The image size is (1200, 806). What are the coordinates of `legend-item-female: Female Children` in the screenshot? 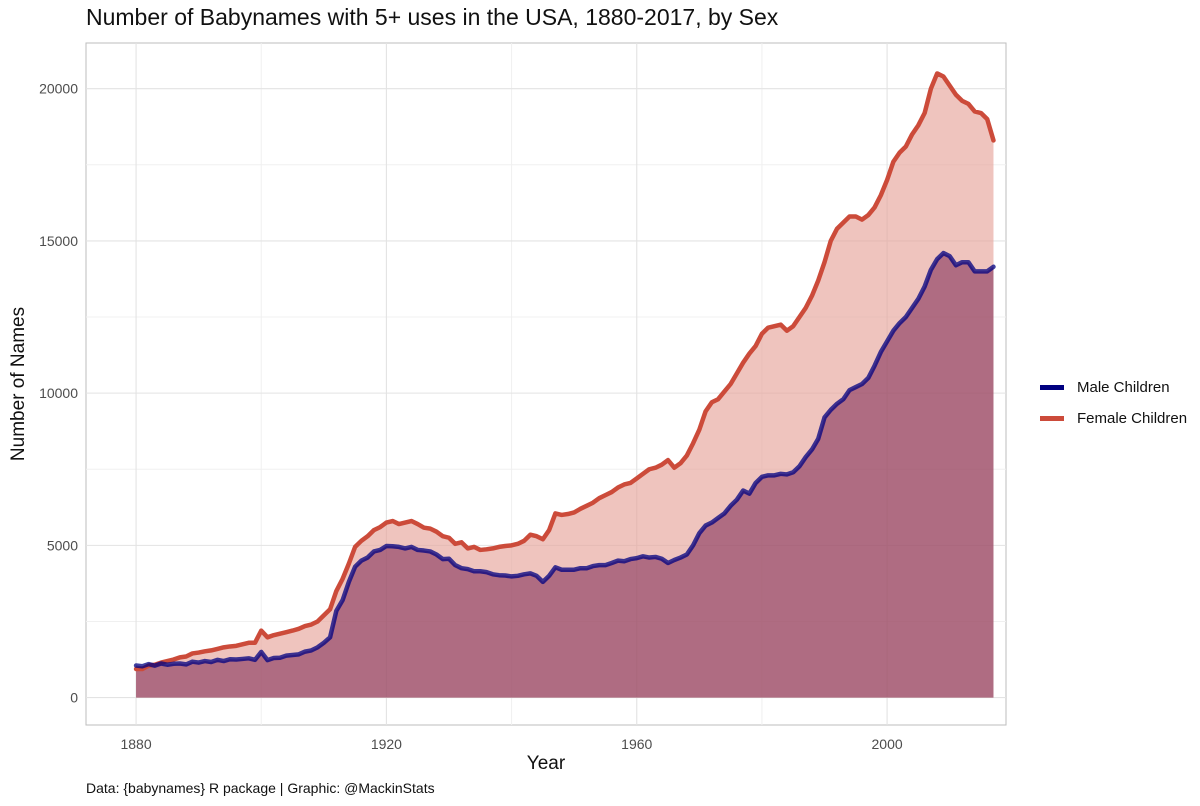 It's located at (1113, 418).